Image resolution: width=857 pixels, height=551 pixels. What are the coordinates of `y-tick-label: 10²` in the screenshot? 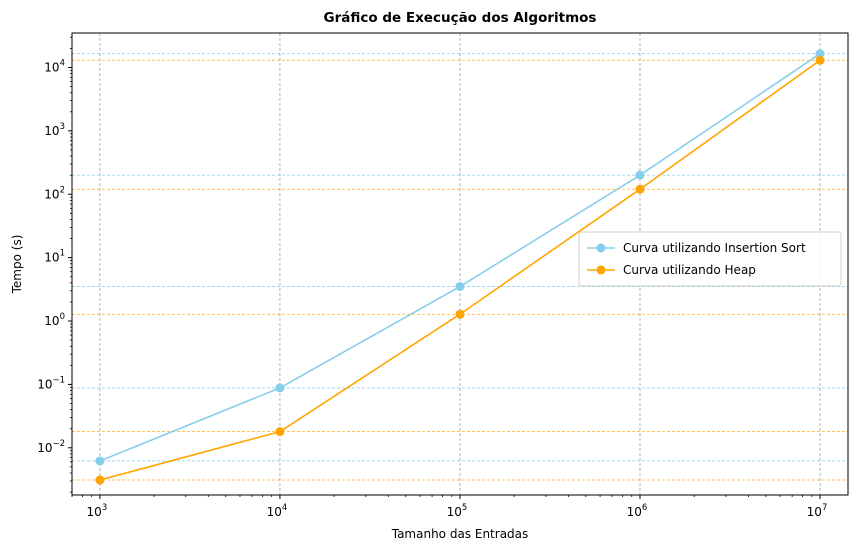 It's located at (54, 193).